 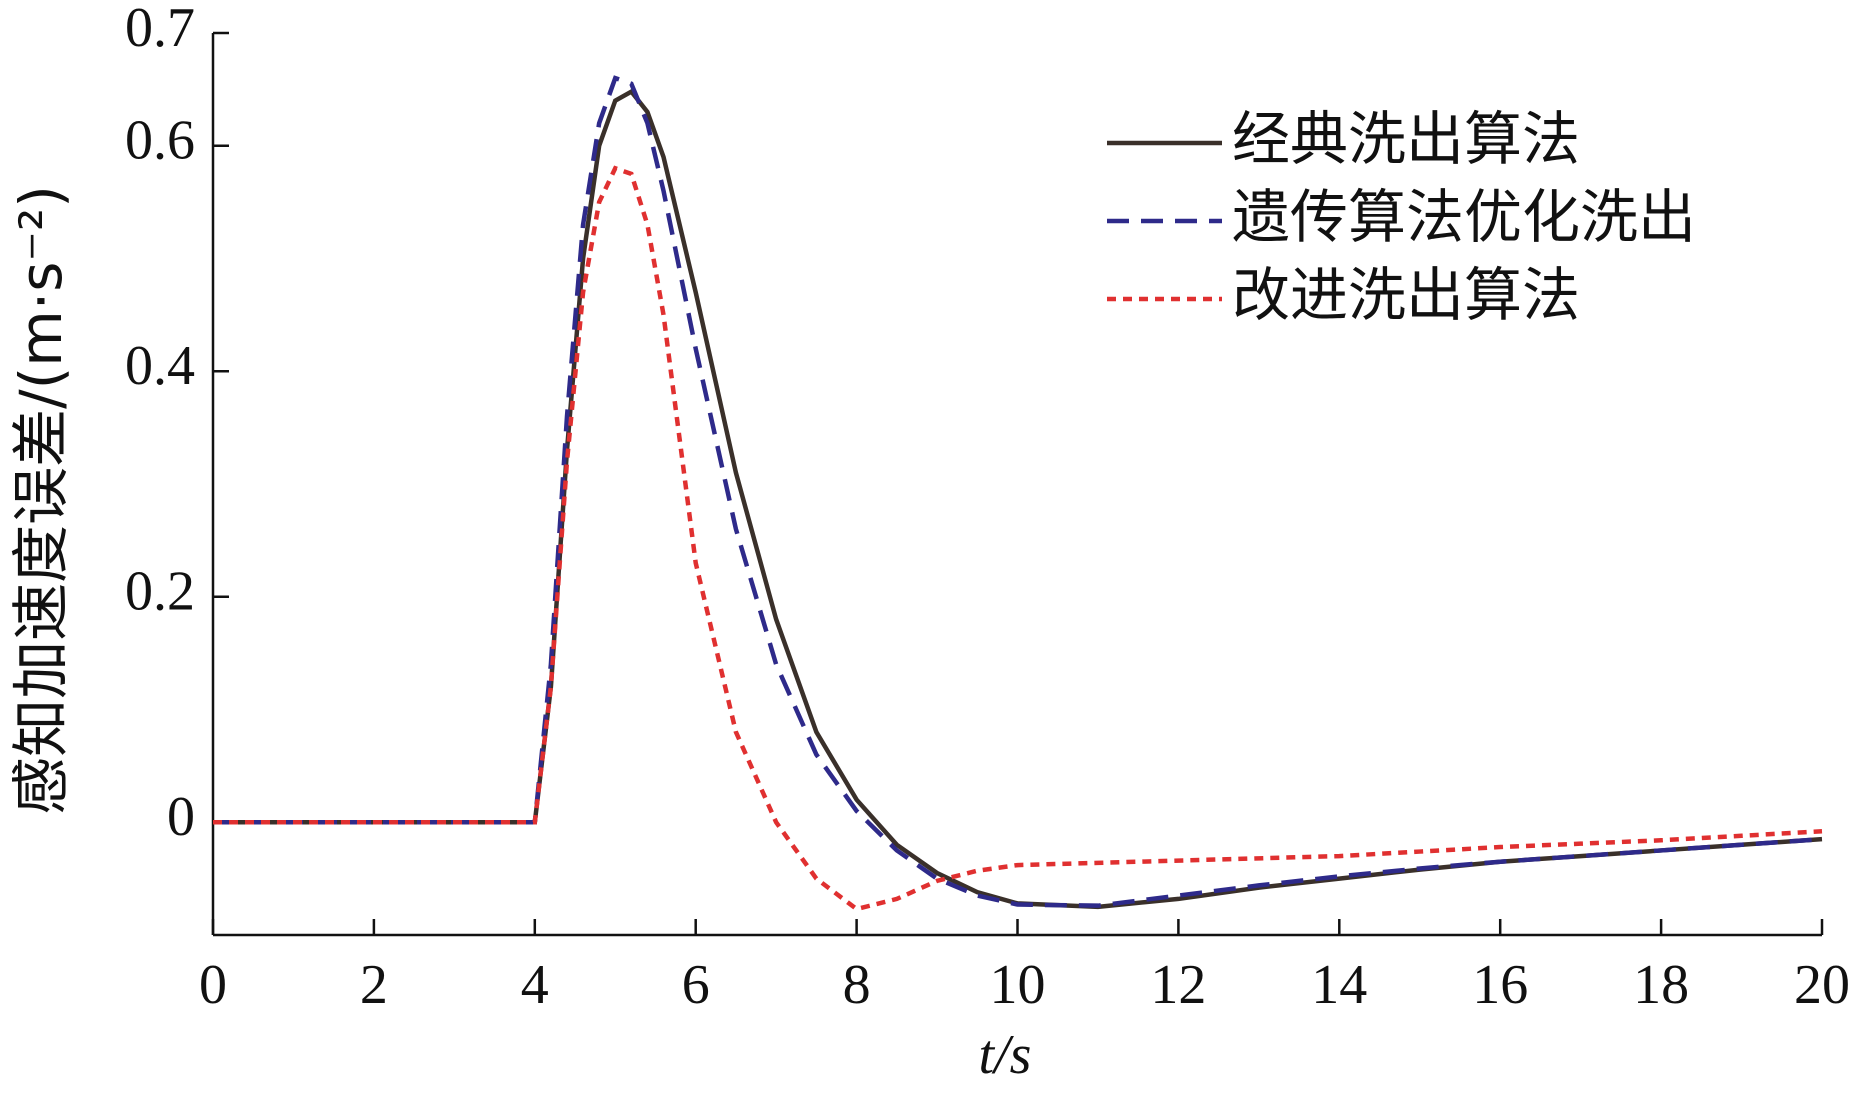 I want to click on y-axis-label: 感知加速度误差/(m·s⁻²), so click(x=41, y=500).